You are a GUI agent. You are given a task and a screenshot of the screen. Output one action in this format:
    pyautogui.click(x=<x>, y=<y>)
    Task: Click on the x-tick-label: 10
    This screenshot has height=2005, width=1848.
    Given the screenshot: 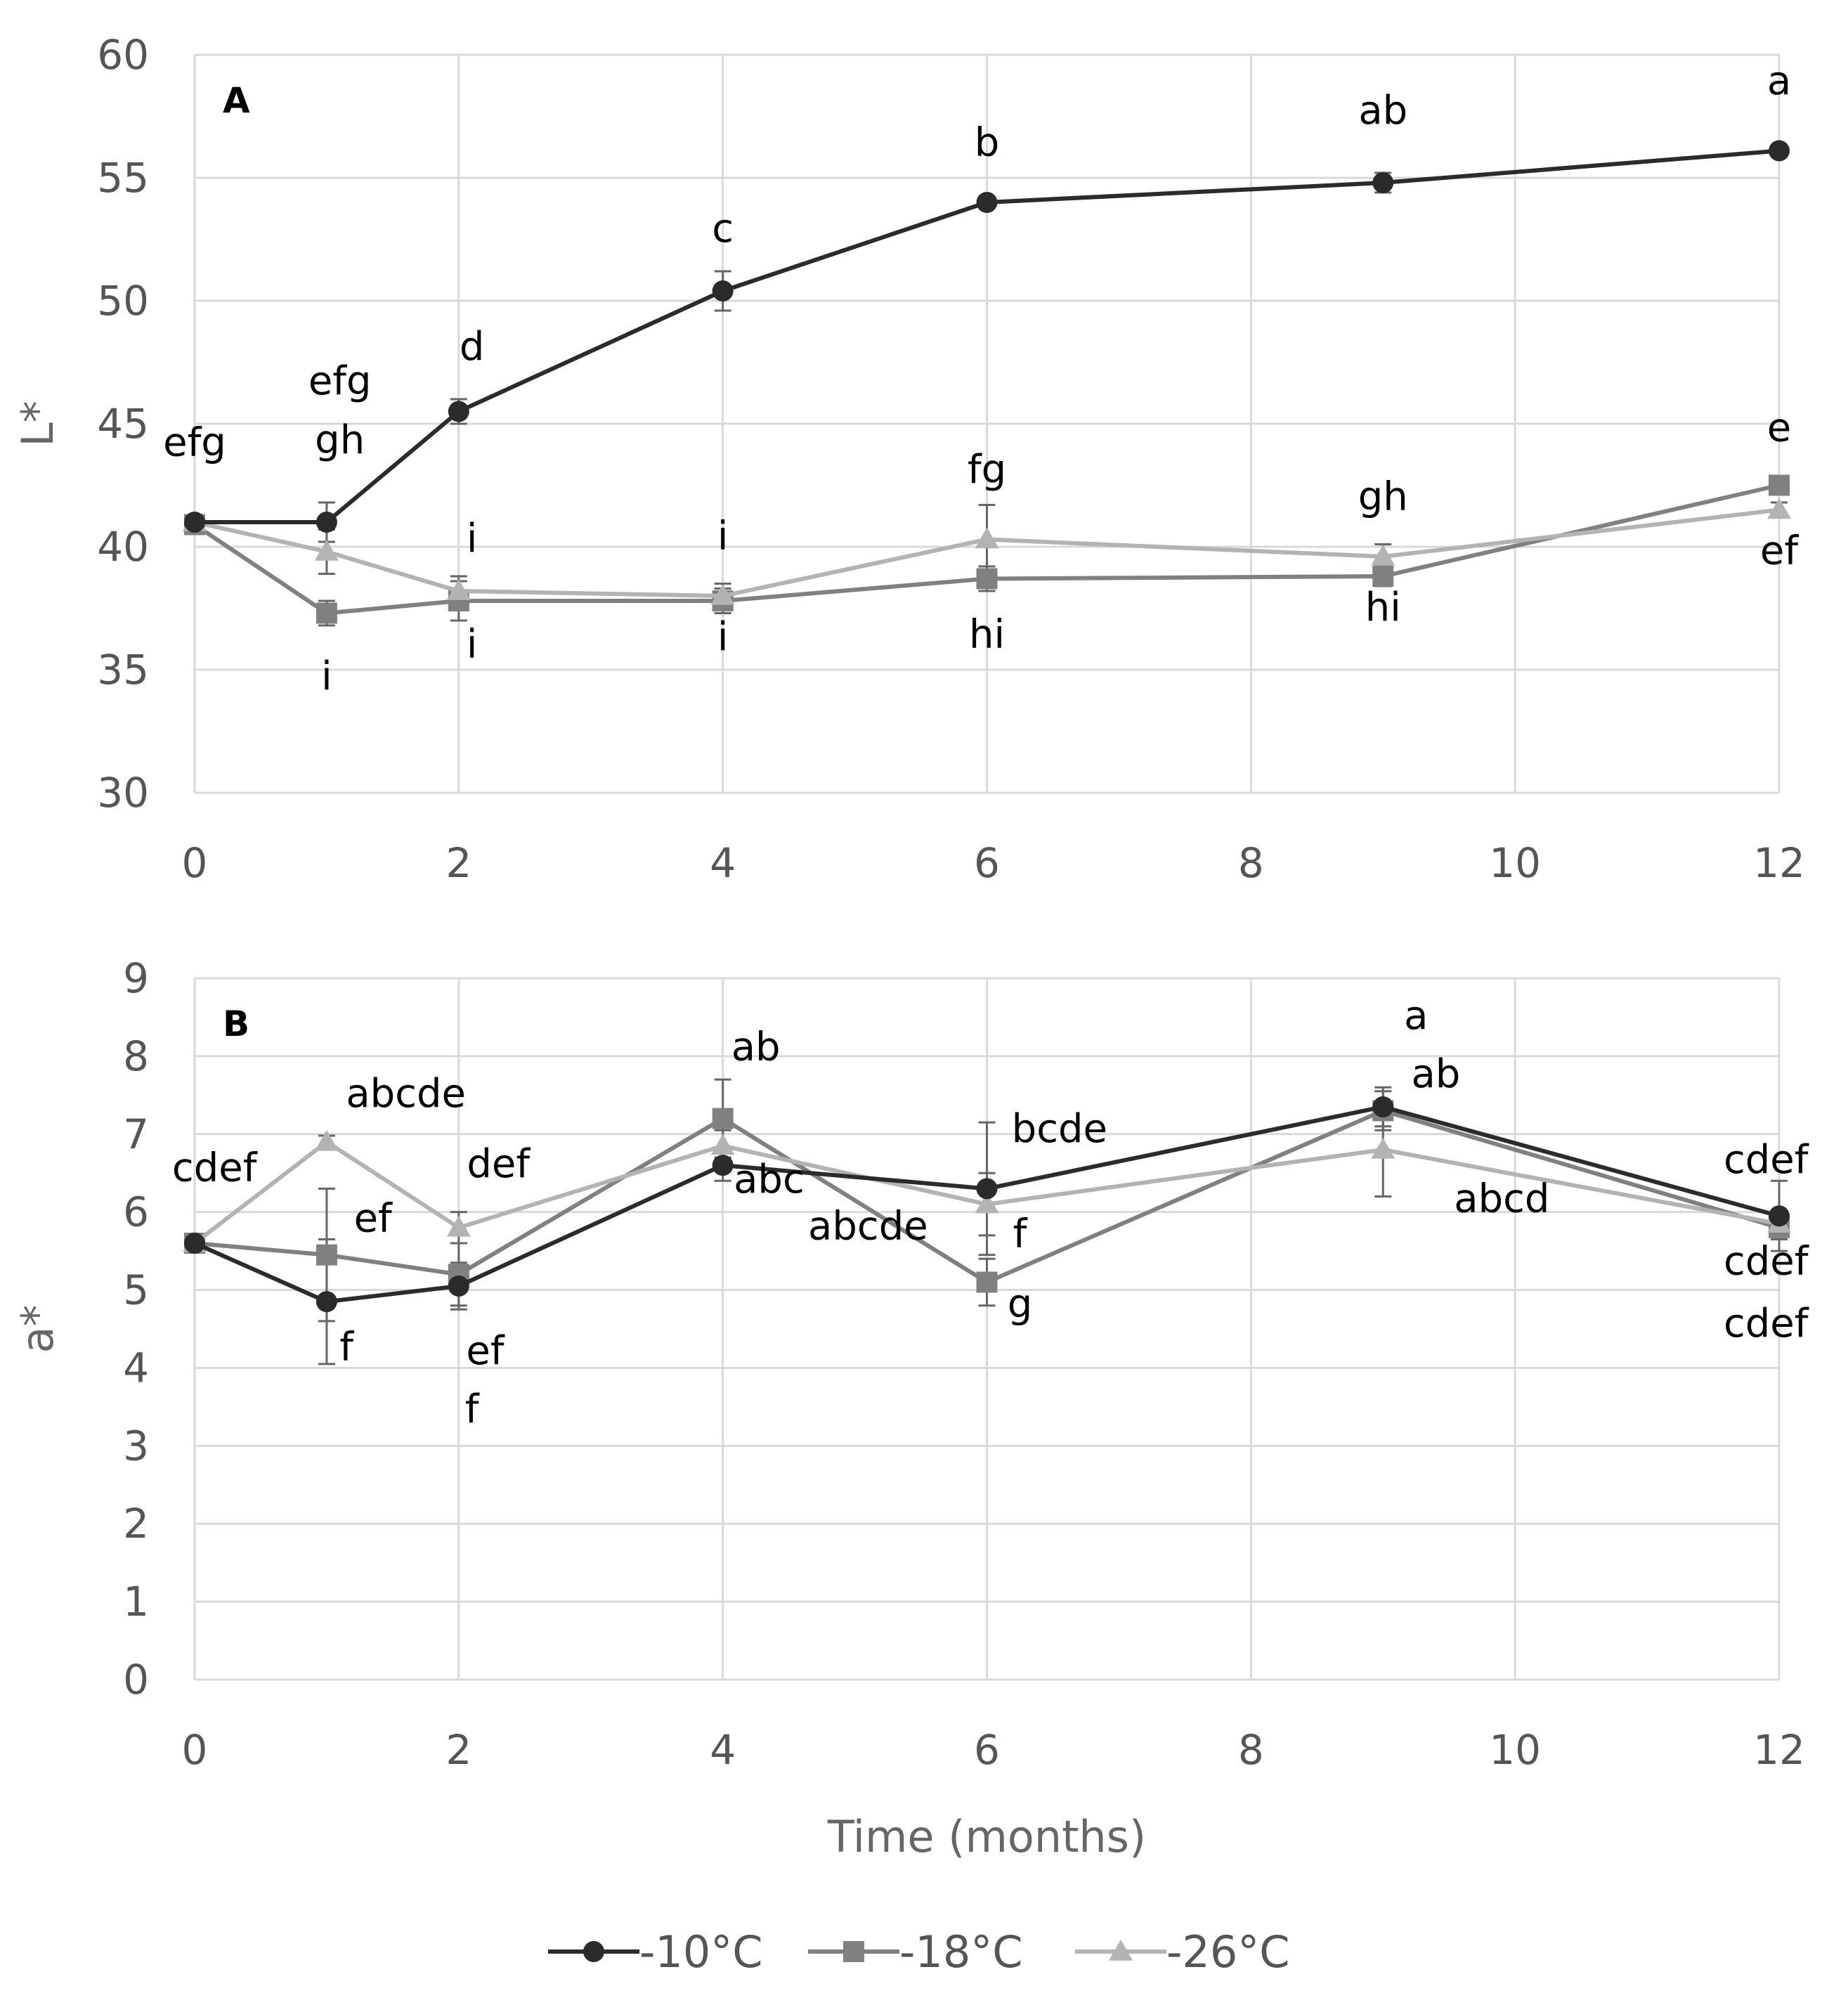 What is the action you would take?
    pyautogui.click(x=1515, y=863)
    